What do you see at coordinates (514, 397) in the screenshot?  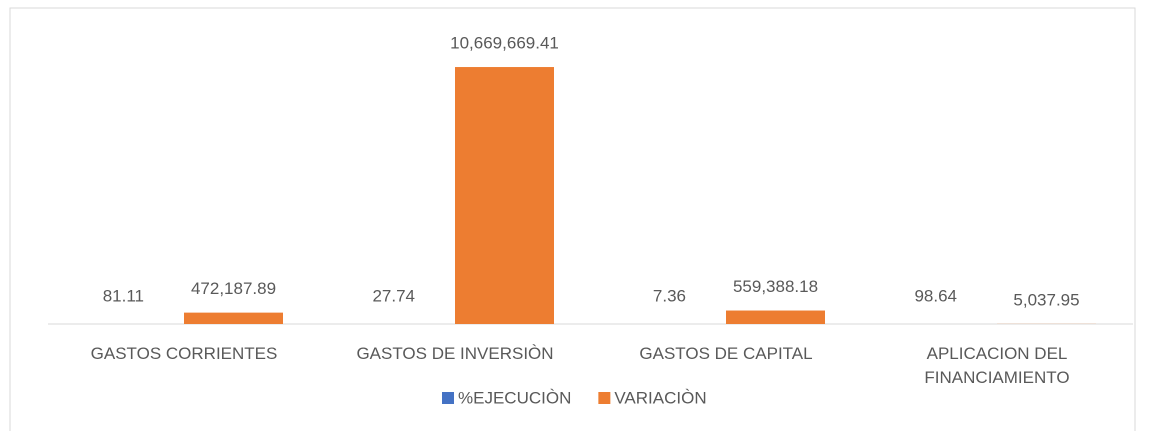 I see `legend-label: %EJECUCIÒN` at bounding box center [514, 397].